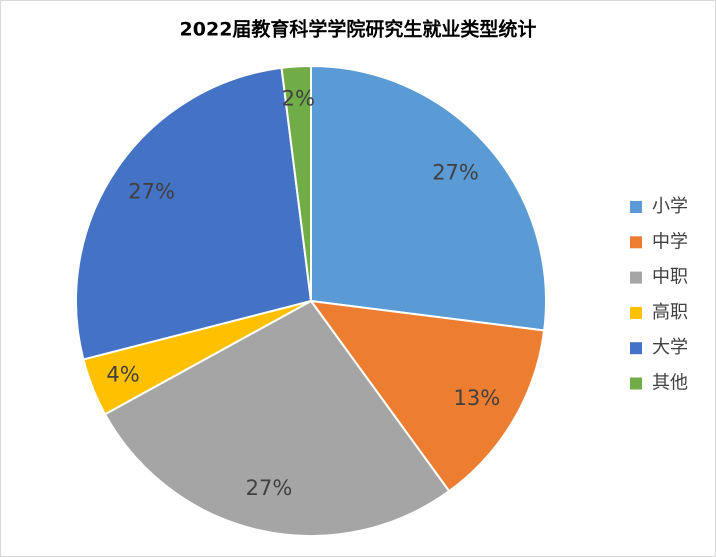 This screenshot has height=557, width=716. Describe the element at coordinates (670, 383) in the screenshot. I see `legend-label: 其他` at that location.